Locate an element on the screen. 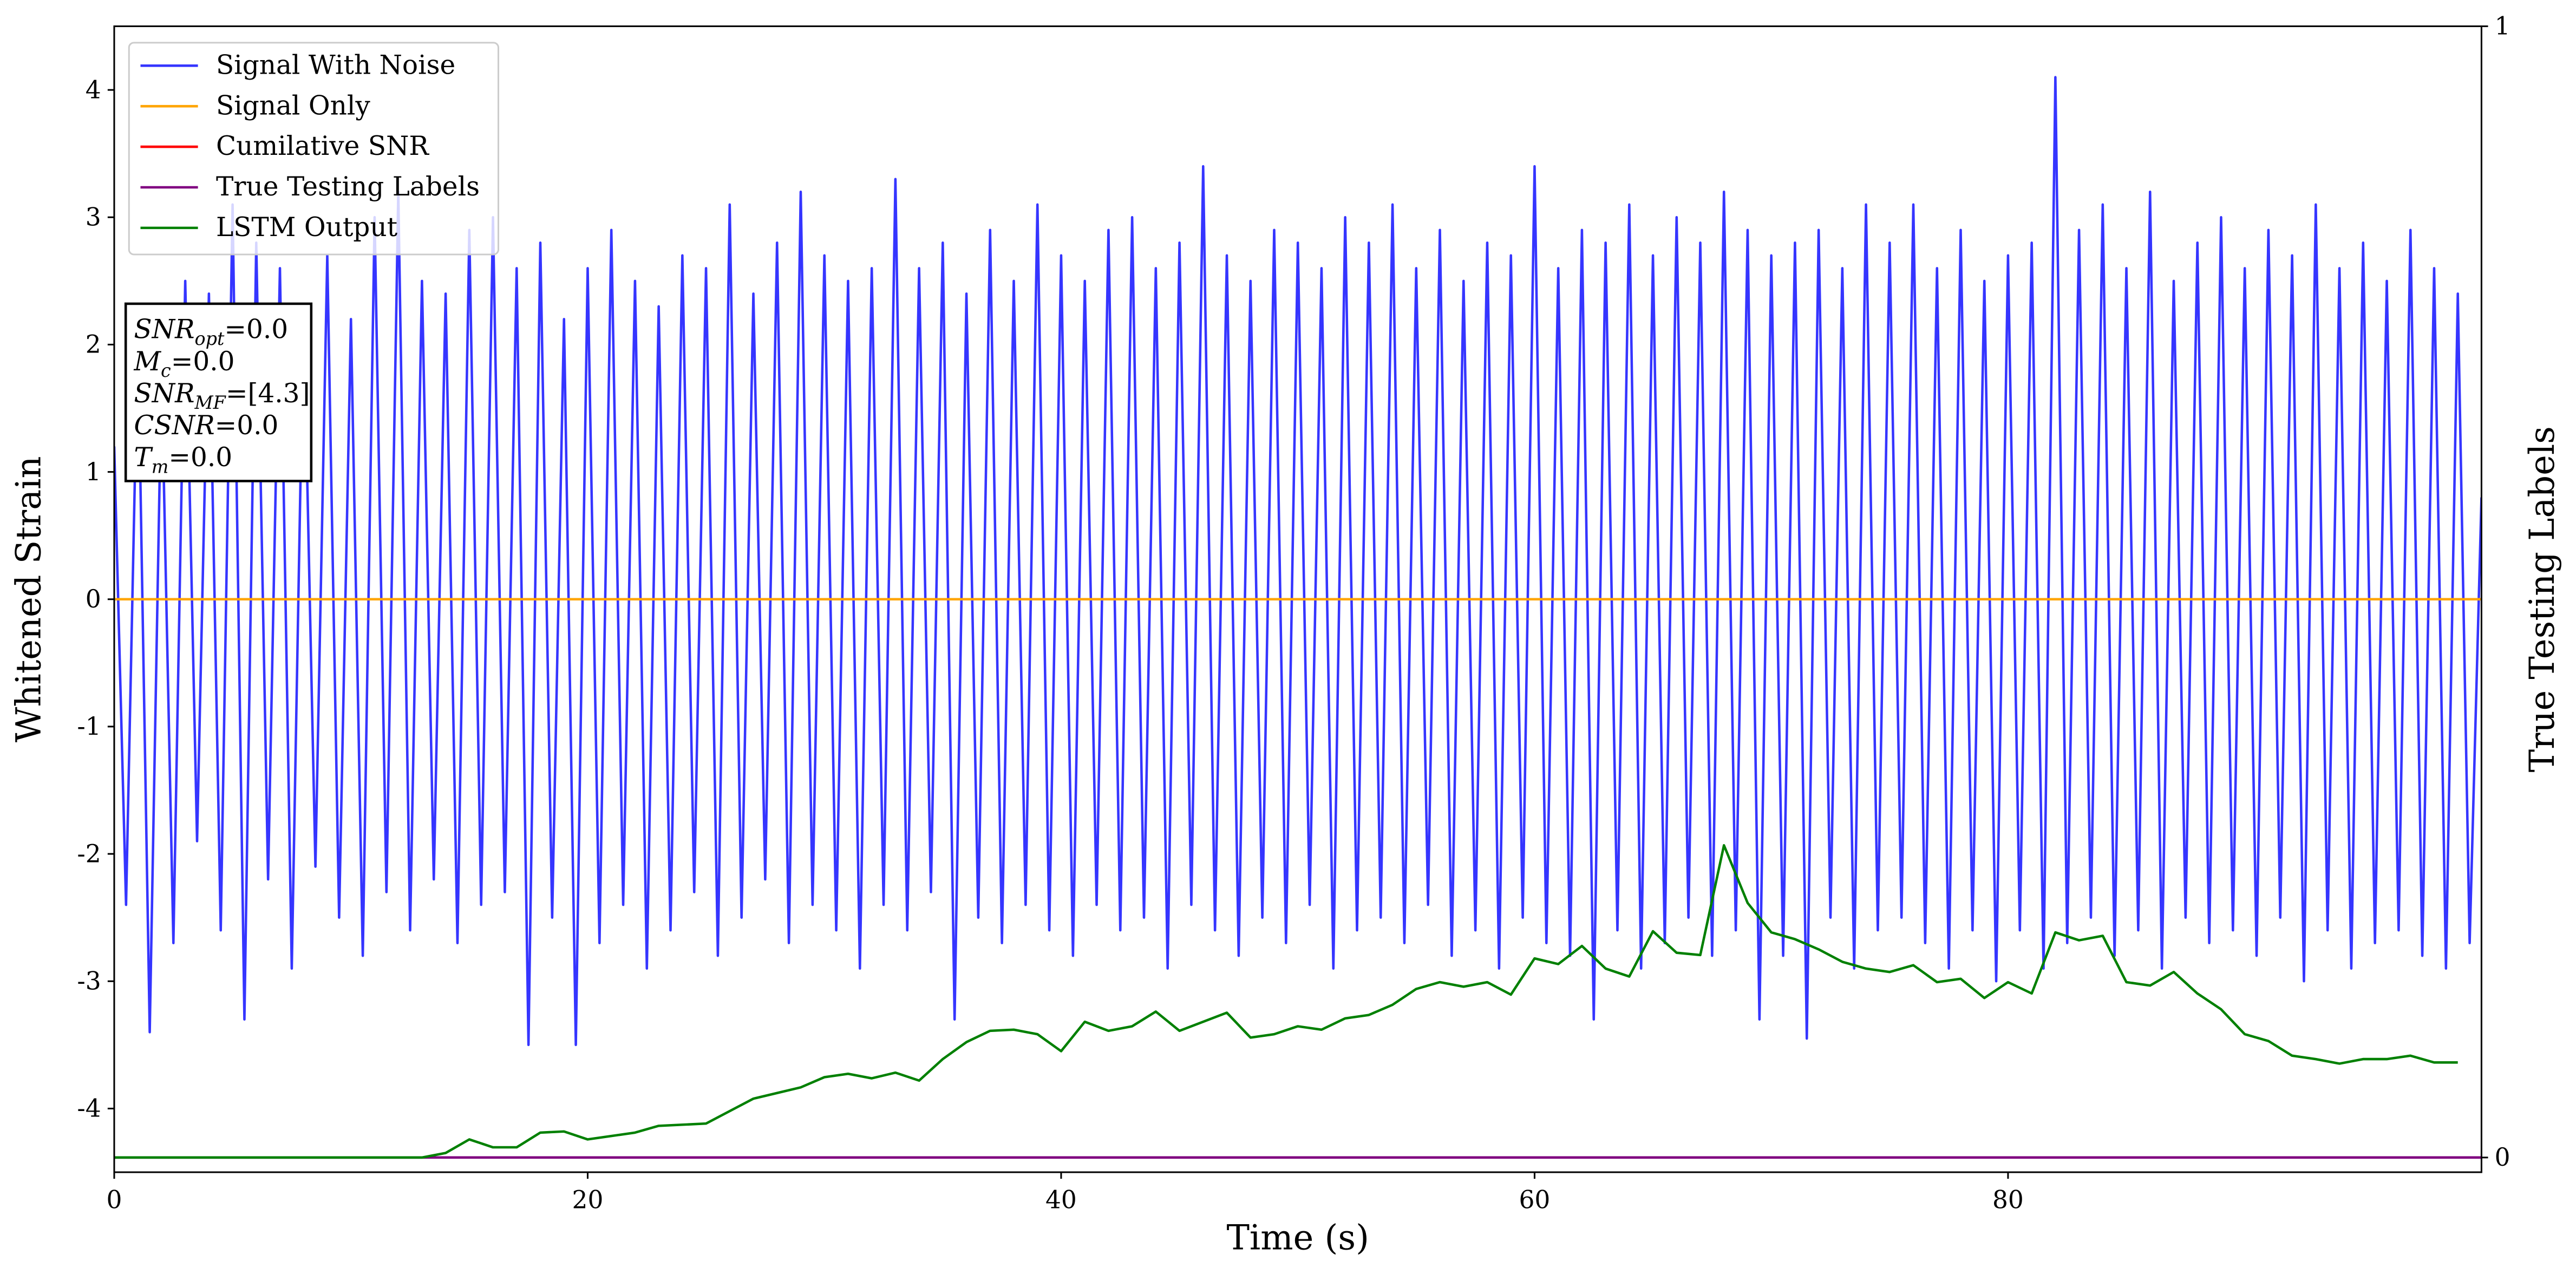 The height and width of the screenshot is (1274, 2576). annotation-subscript: m is located at coordinates (161, 466).